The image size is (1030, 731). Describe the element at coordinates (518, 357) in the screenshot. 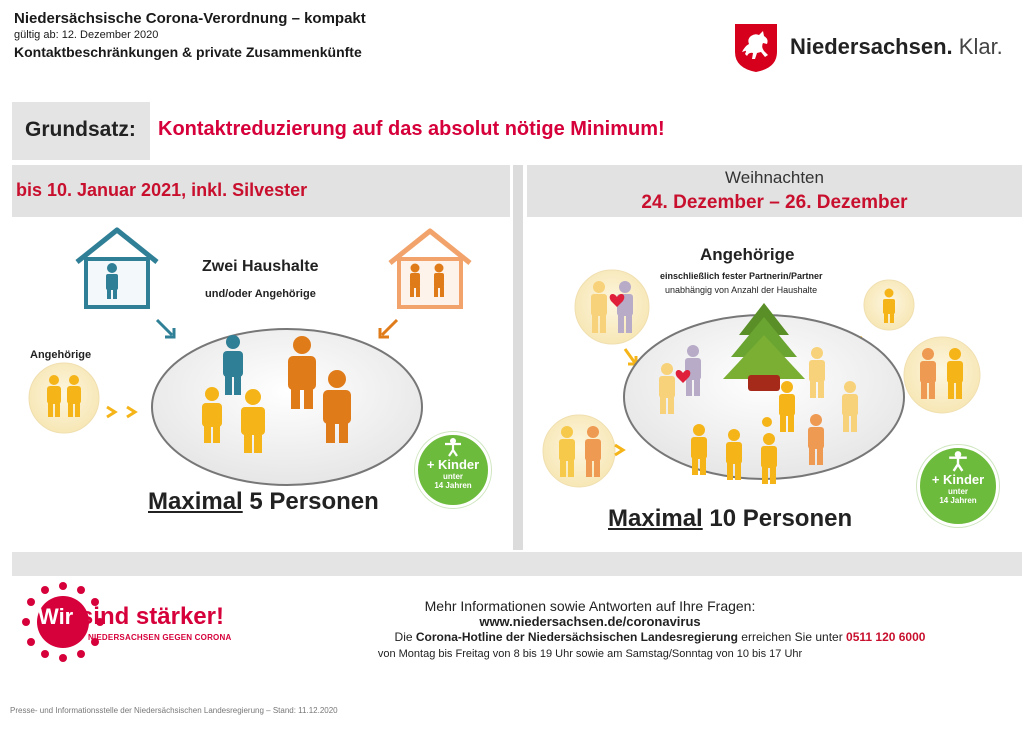

I see `panel-separator` at that location.